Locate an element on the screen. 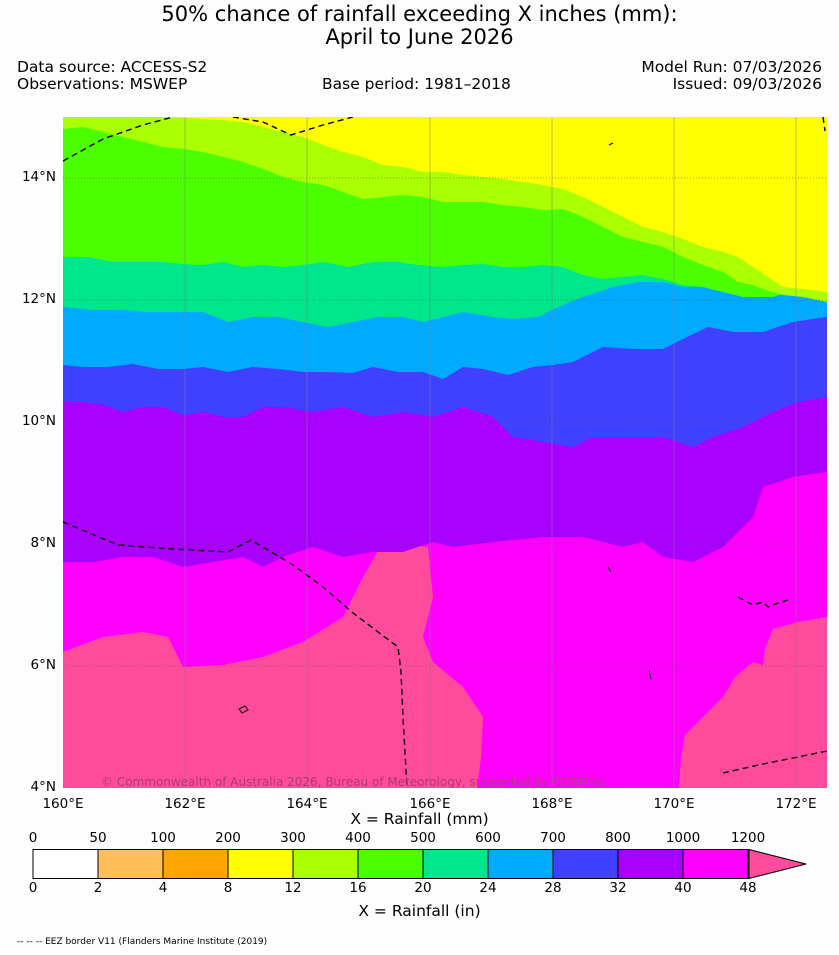 This screenshot has width=839, height=955. colorbar-in-label: 0 is located at coordinates (33, 888).